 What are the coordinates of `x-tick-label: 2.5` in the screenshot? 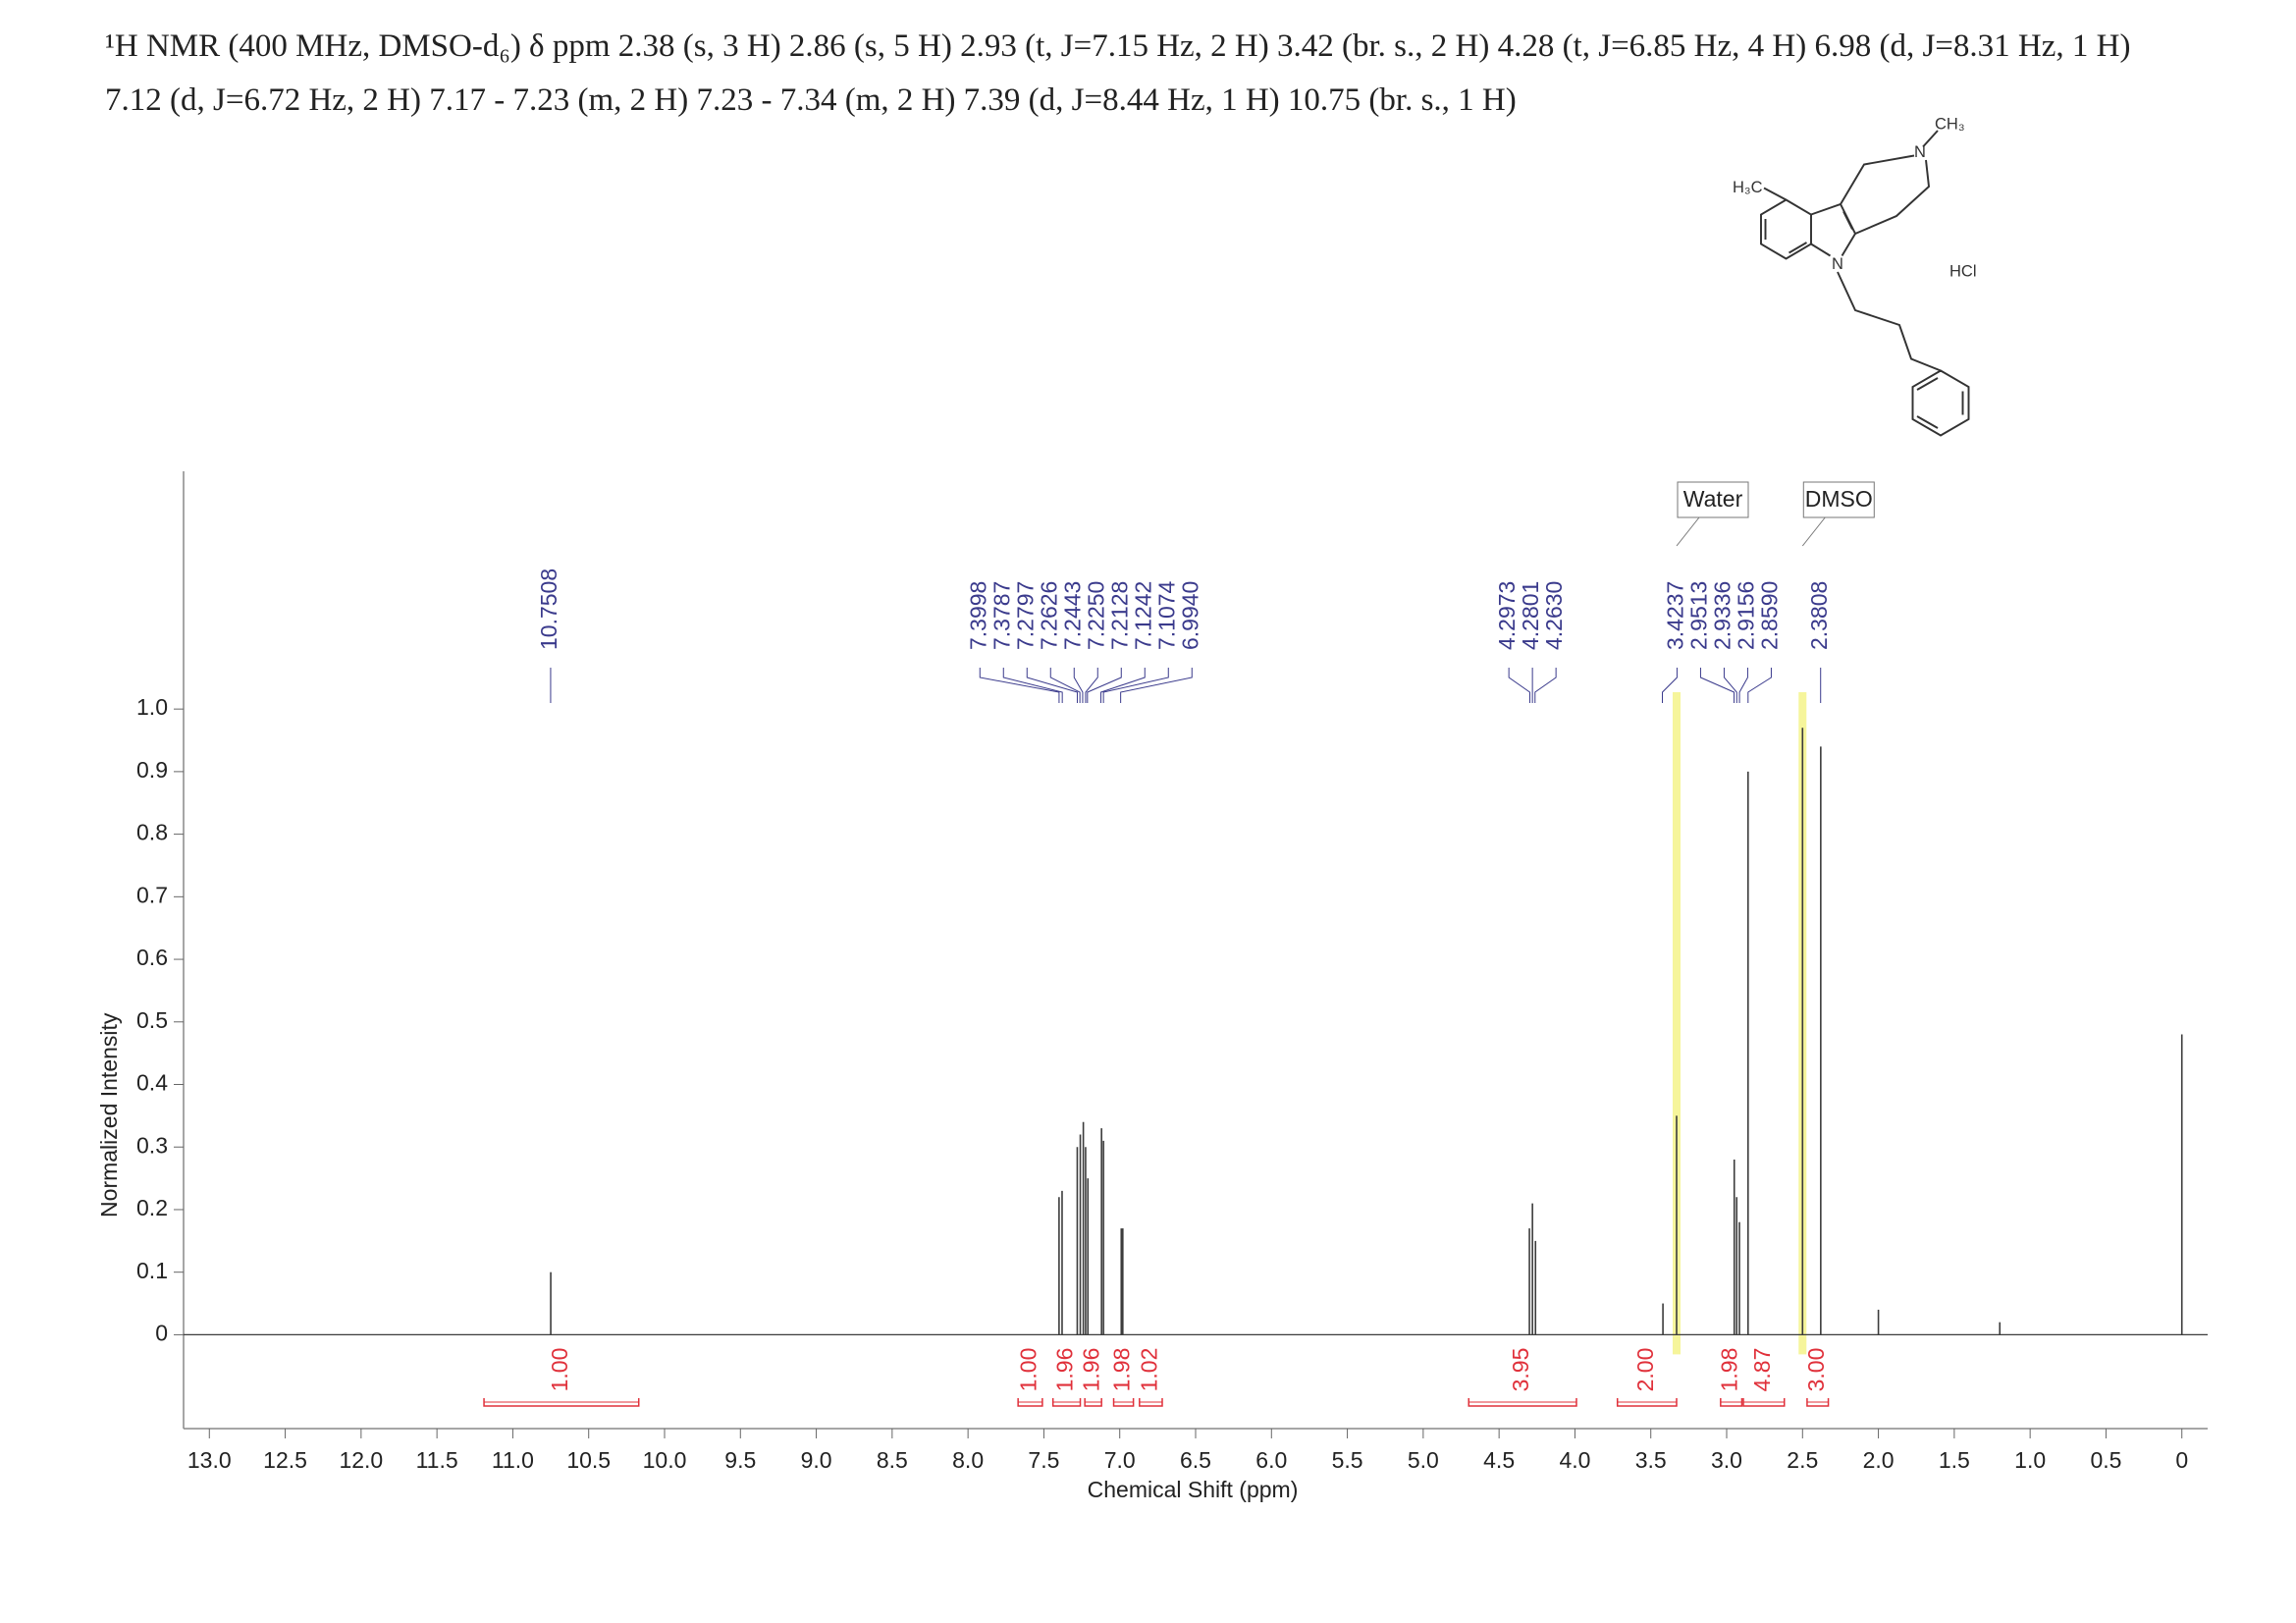 It's located at (1803, 1460).